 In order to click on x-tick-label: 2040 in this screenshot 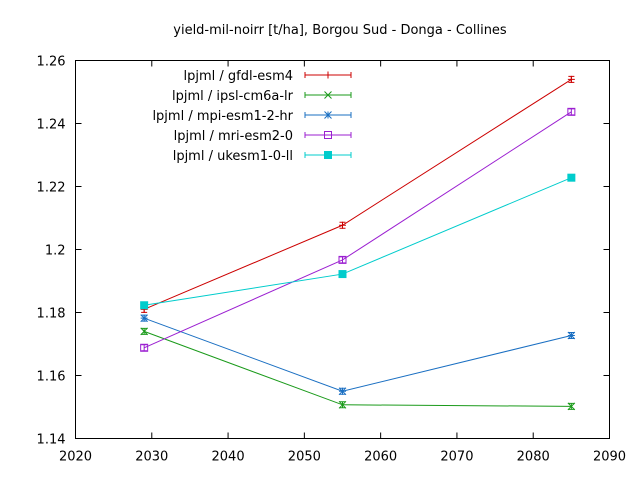, I will do `click(228, 457)`.